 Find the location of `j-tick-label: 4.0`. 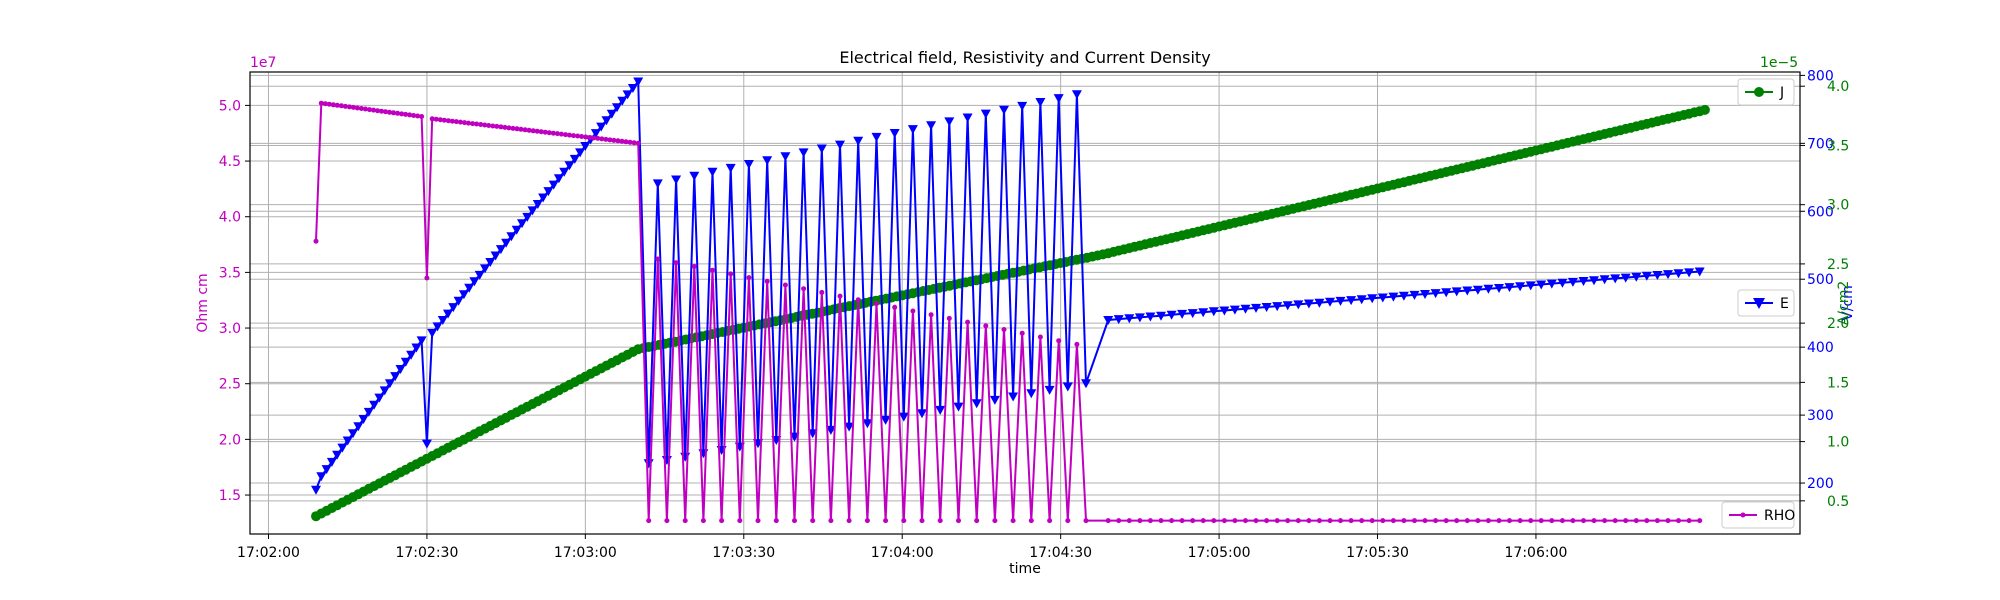

j-tick-label: 4.0 is located at coordinates (1838, 87).